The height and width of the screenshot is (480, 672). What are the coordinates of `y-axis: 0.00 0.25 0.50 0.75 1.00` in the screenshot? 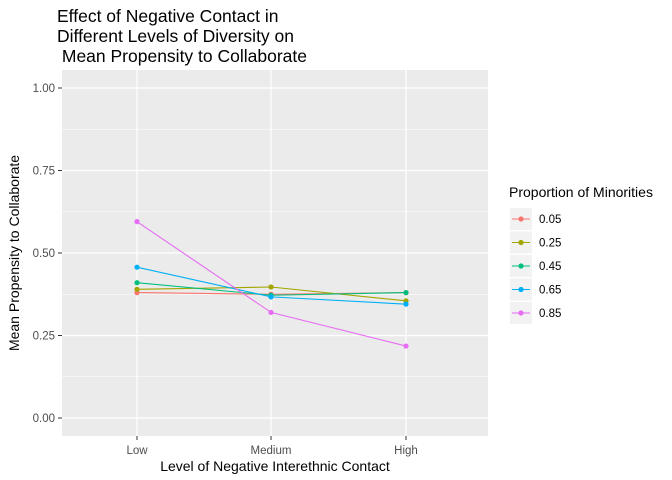 It's located at (47, 254).